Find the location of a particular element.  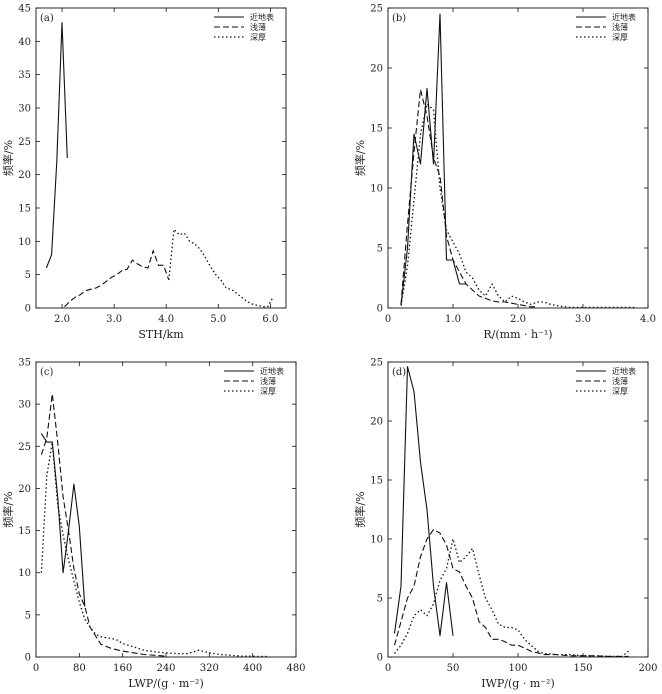

x-tick-label: 80 is located at coordinates (79, 668).